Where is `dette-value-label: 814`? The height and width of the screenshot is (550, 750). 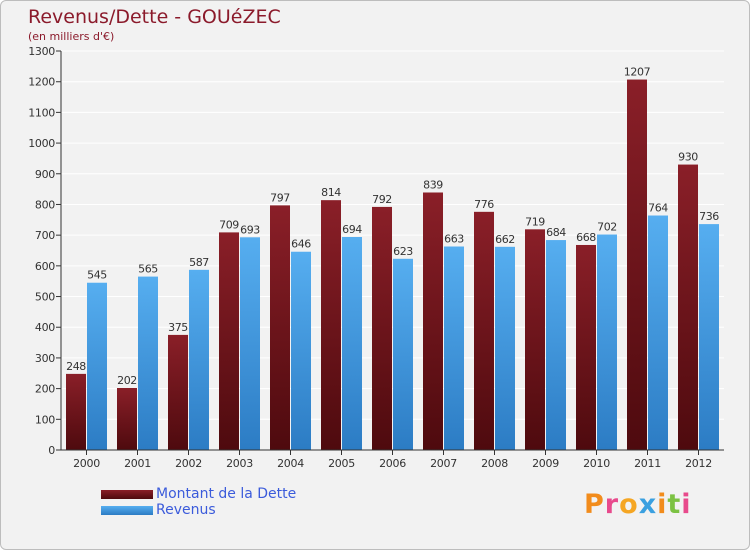 dette-value-label: 814 is located at coordinates (331, 192).